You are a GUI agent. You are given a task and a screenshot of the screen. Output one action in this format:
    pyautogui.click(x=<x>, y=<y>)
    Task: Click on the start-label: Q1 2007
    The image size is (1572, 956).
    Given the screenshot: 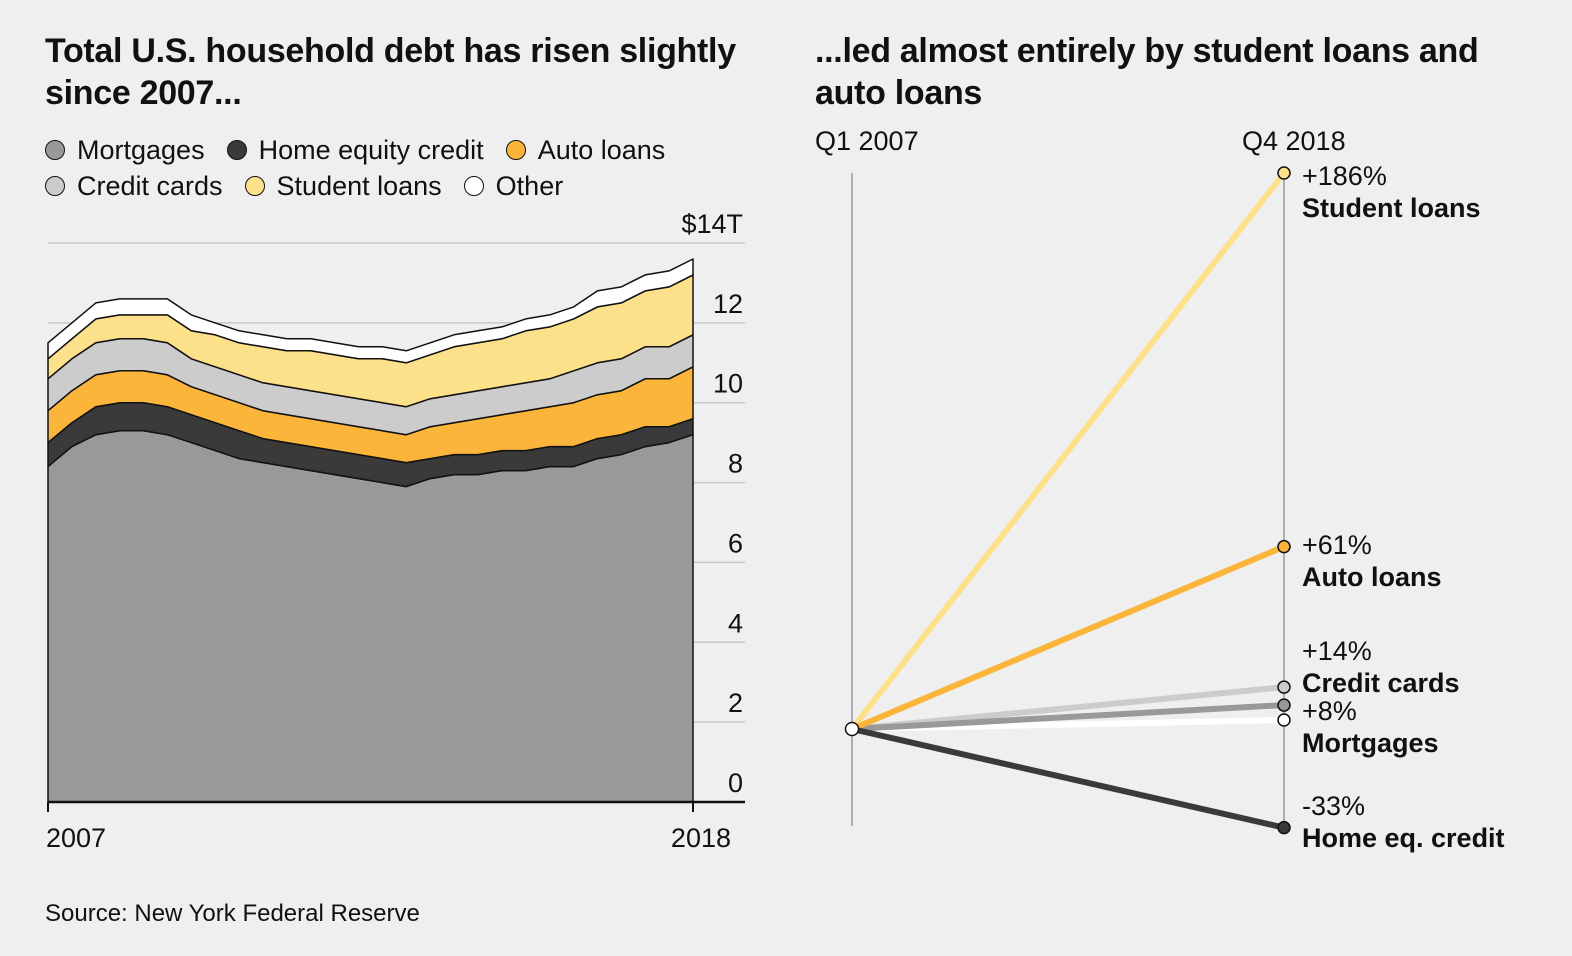 What is the action you would take?
    pyautogui.click(x=867, y=141)
    